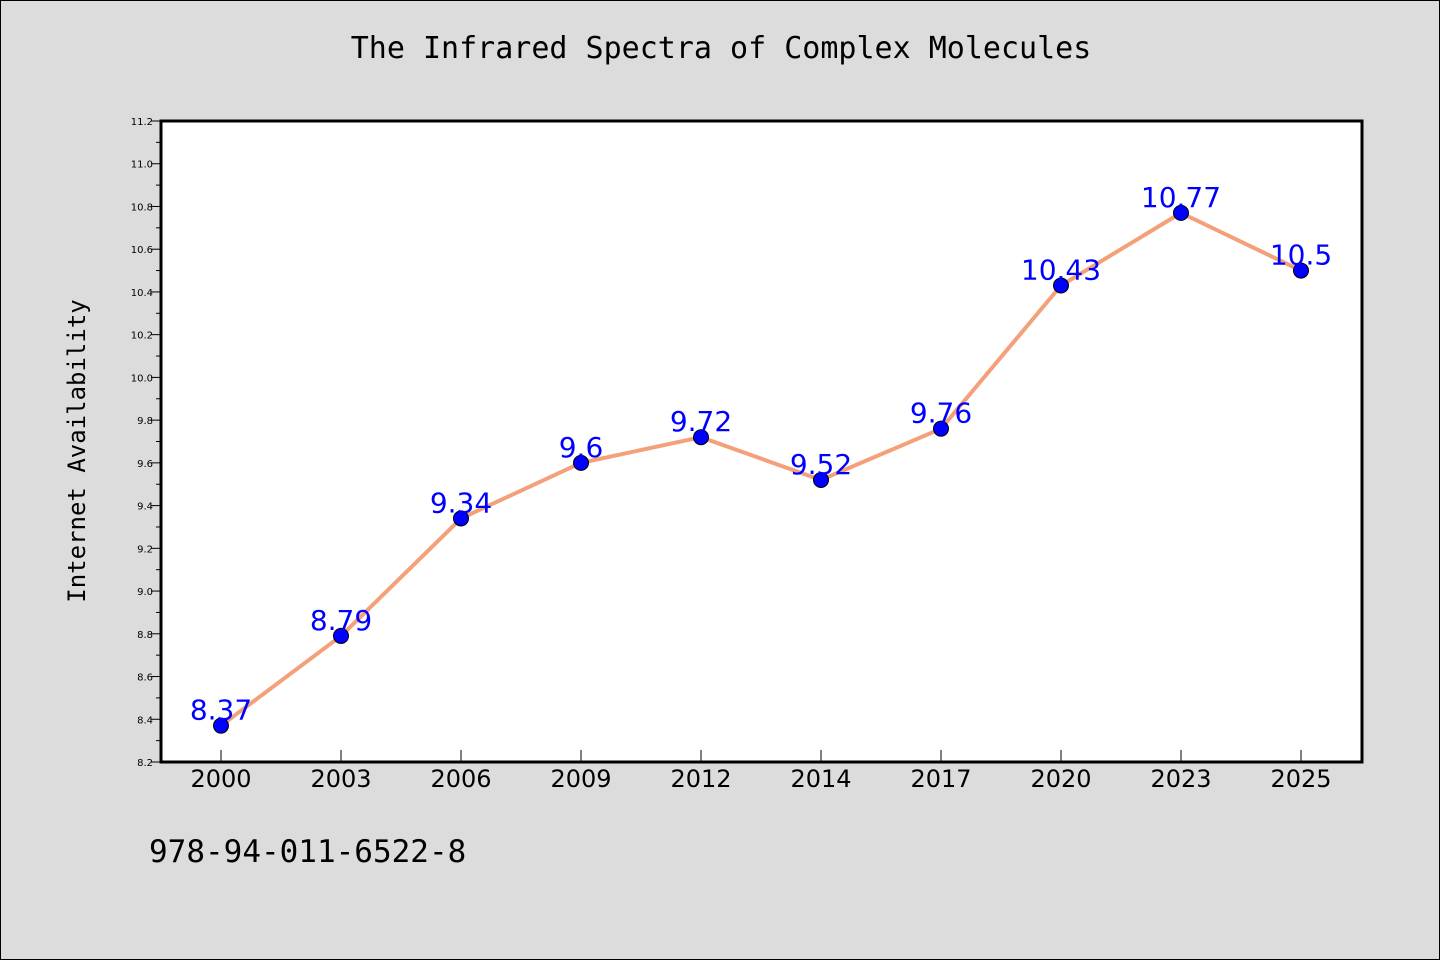  What do you see at coordinates (1181, 197) in the screenshot?
I see `data-label: 10.77` at bounding box center [1181, 197].